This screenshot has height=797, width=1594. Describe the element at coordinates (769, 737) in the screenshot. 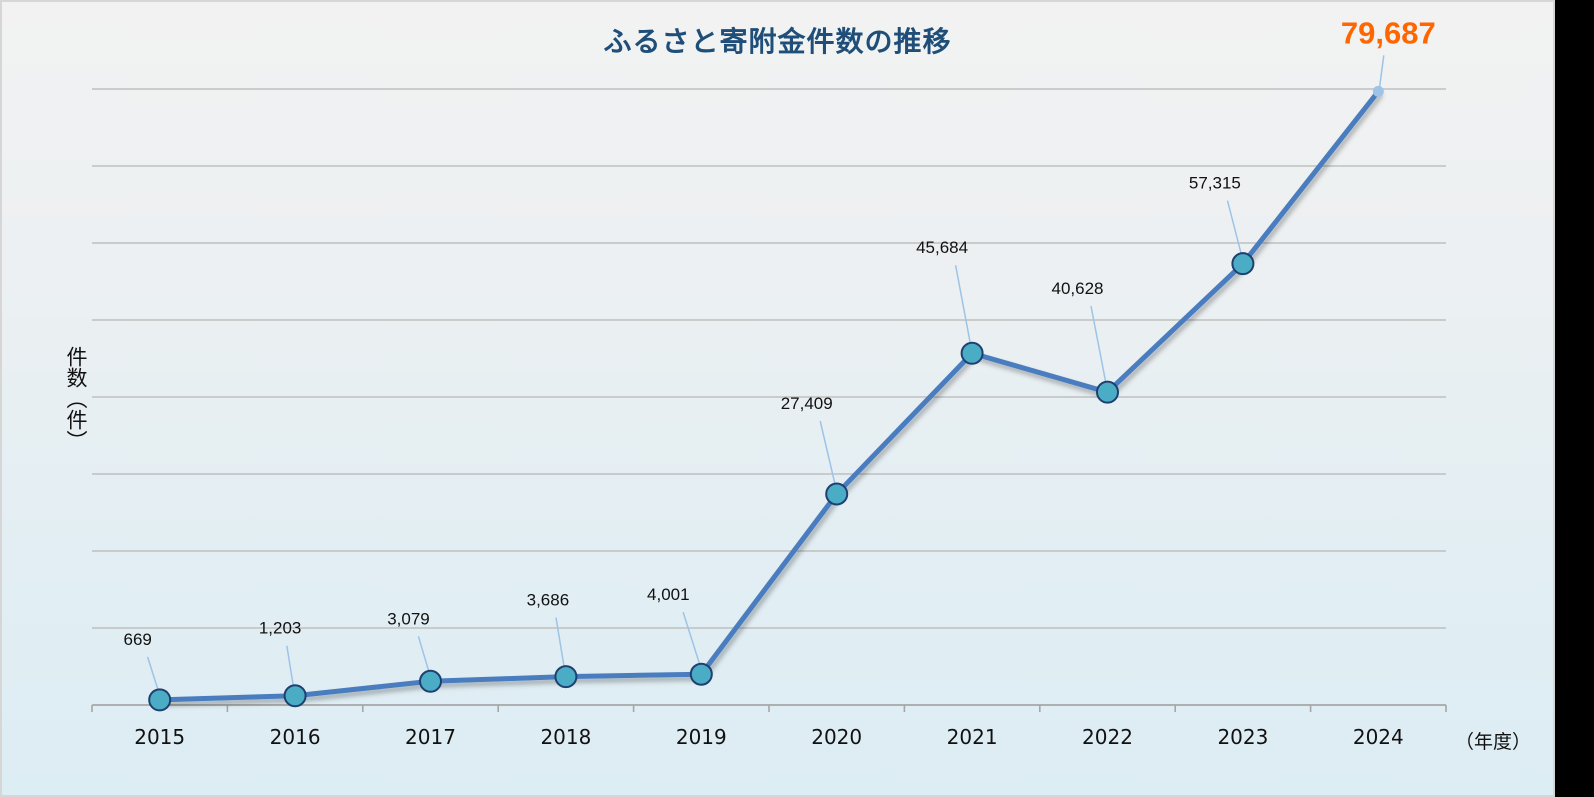

I see `x-axis-tick-labels: 2015 2016 2017 2018 2019 2020 2021 2022 2023 2024` at that location.